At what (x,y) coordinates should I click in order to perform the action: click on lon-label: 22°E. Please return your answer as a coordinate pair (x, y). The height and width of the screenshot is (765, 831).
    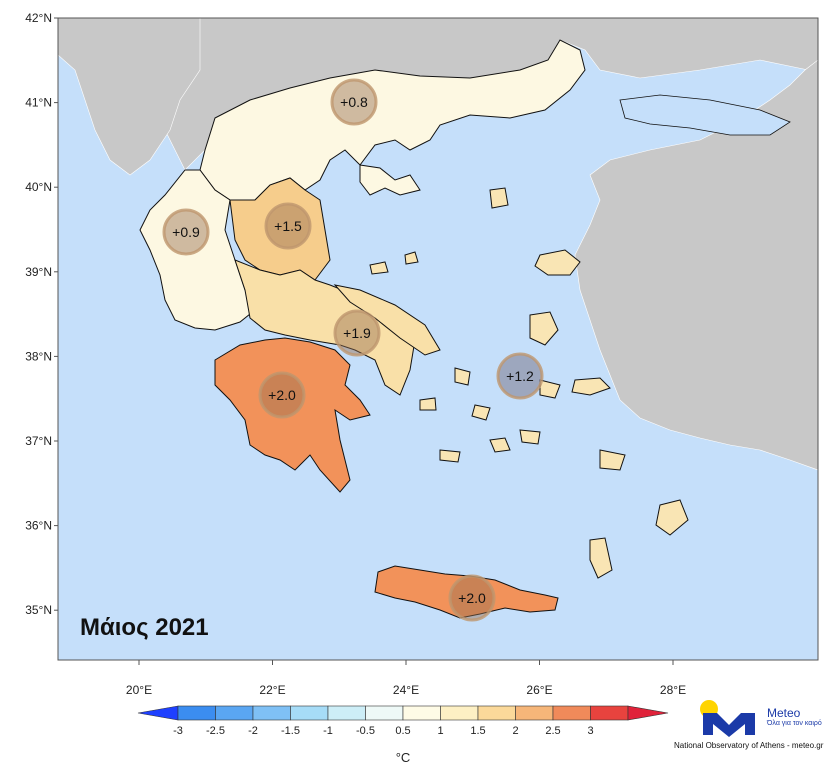
    Looking at the image, I should click on (272, 690).